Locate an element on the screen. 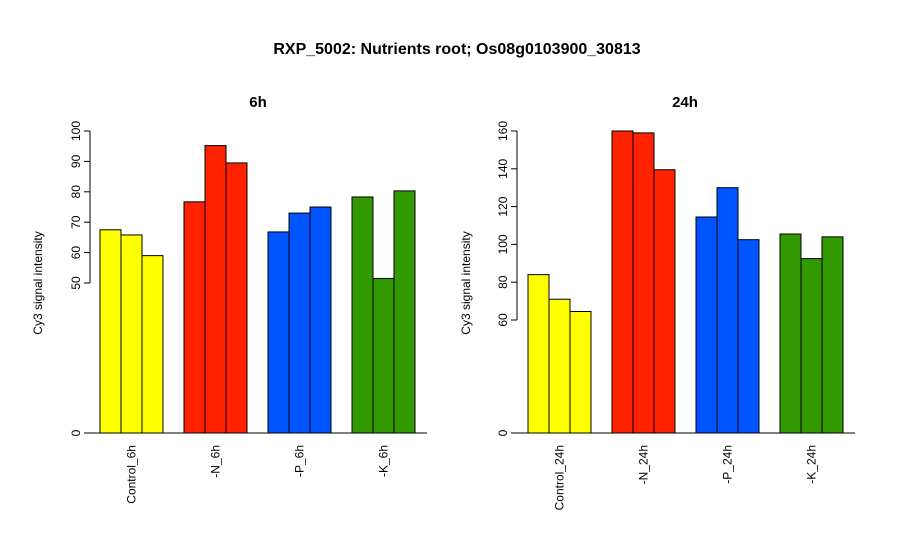 The image size is (900, 555). bar--N_24h-2 is located at coordinates (643, 283).